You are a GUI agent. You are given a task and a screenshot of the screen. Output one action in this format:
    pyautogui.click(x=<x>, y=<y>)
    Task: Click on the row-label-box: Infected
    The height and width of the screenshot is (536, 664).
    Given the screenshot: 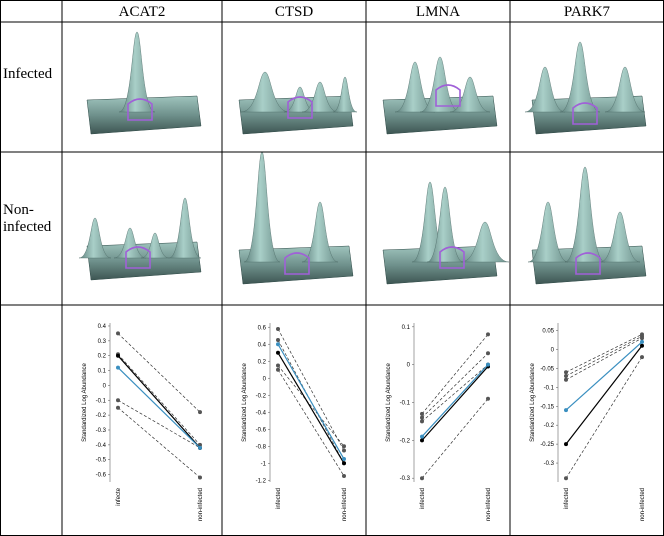 What is the action you would take?
    pyautogui.click(x=28, y=74)
    